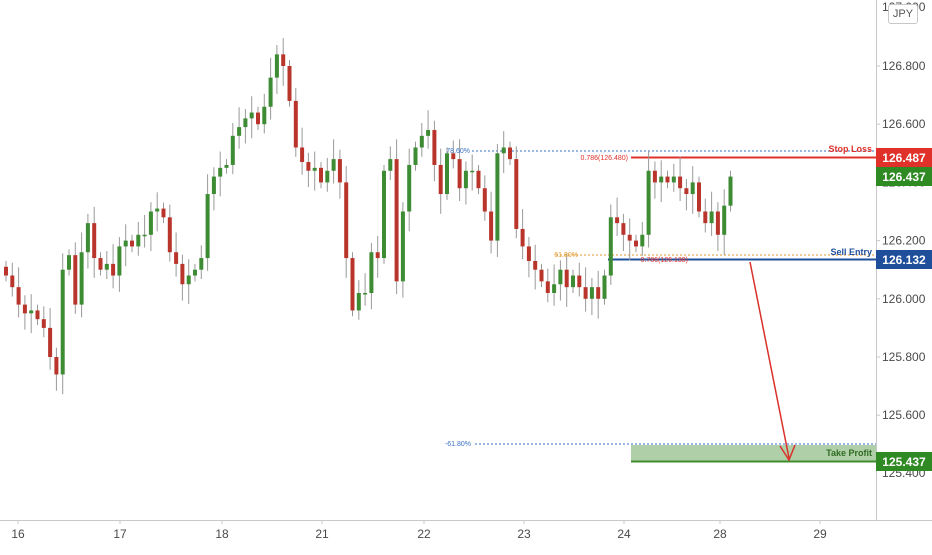  I want to click on currency-badge: JPY, so click(903, 14).